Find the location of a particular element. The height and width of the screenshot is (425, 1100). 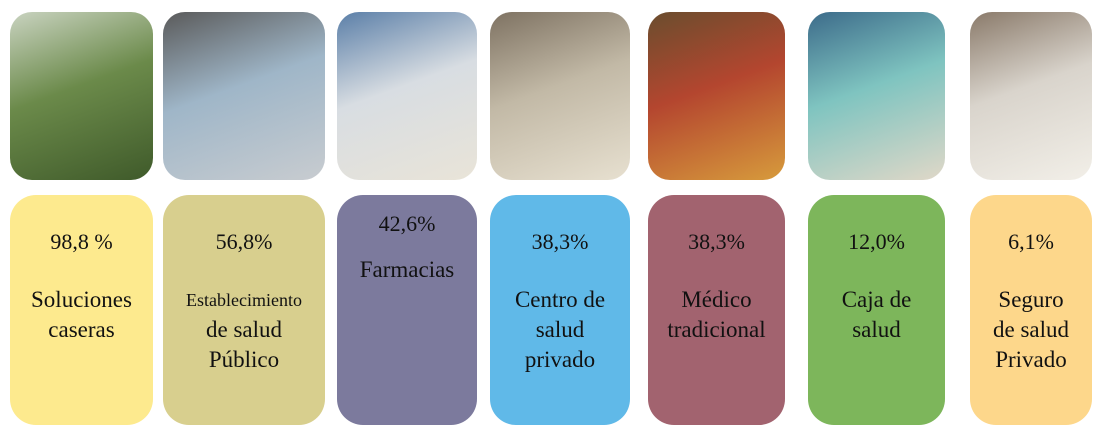

category-name: Establecimiento de salud Público is located at coordinates (244, 330).